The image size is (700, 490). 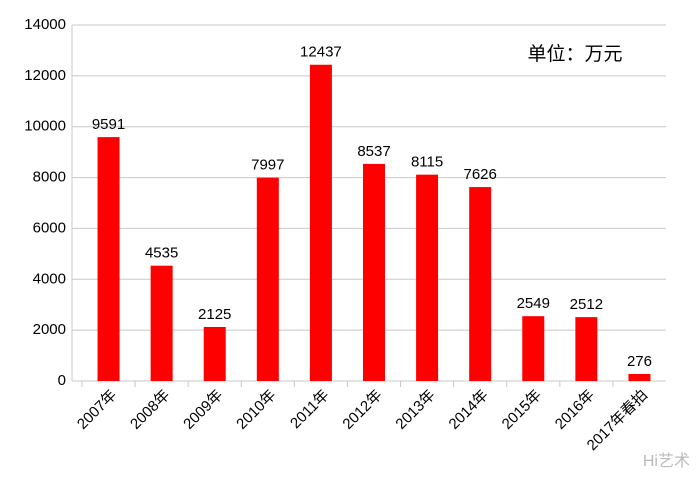 What do you see at coordinates (97, 410) in the screenshot?
I see `x-tick-label: 2007年` at bounding box center [97, 410].